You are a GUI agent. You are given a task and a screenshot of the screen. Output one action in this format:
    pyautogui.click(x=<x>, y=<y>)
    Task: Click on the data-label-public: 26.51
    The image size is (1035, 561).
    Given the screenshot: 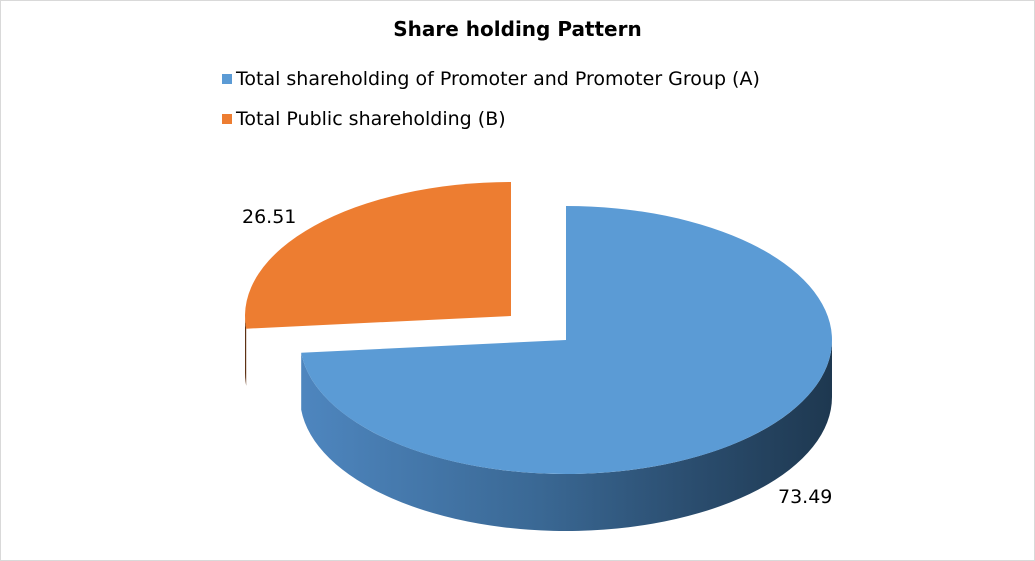 What is the action you would take?
    pyautogui.click(x=269, y=217)
    